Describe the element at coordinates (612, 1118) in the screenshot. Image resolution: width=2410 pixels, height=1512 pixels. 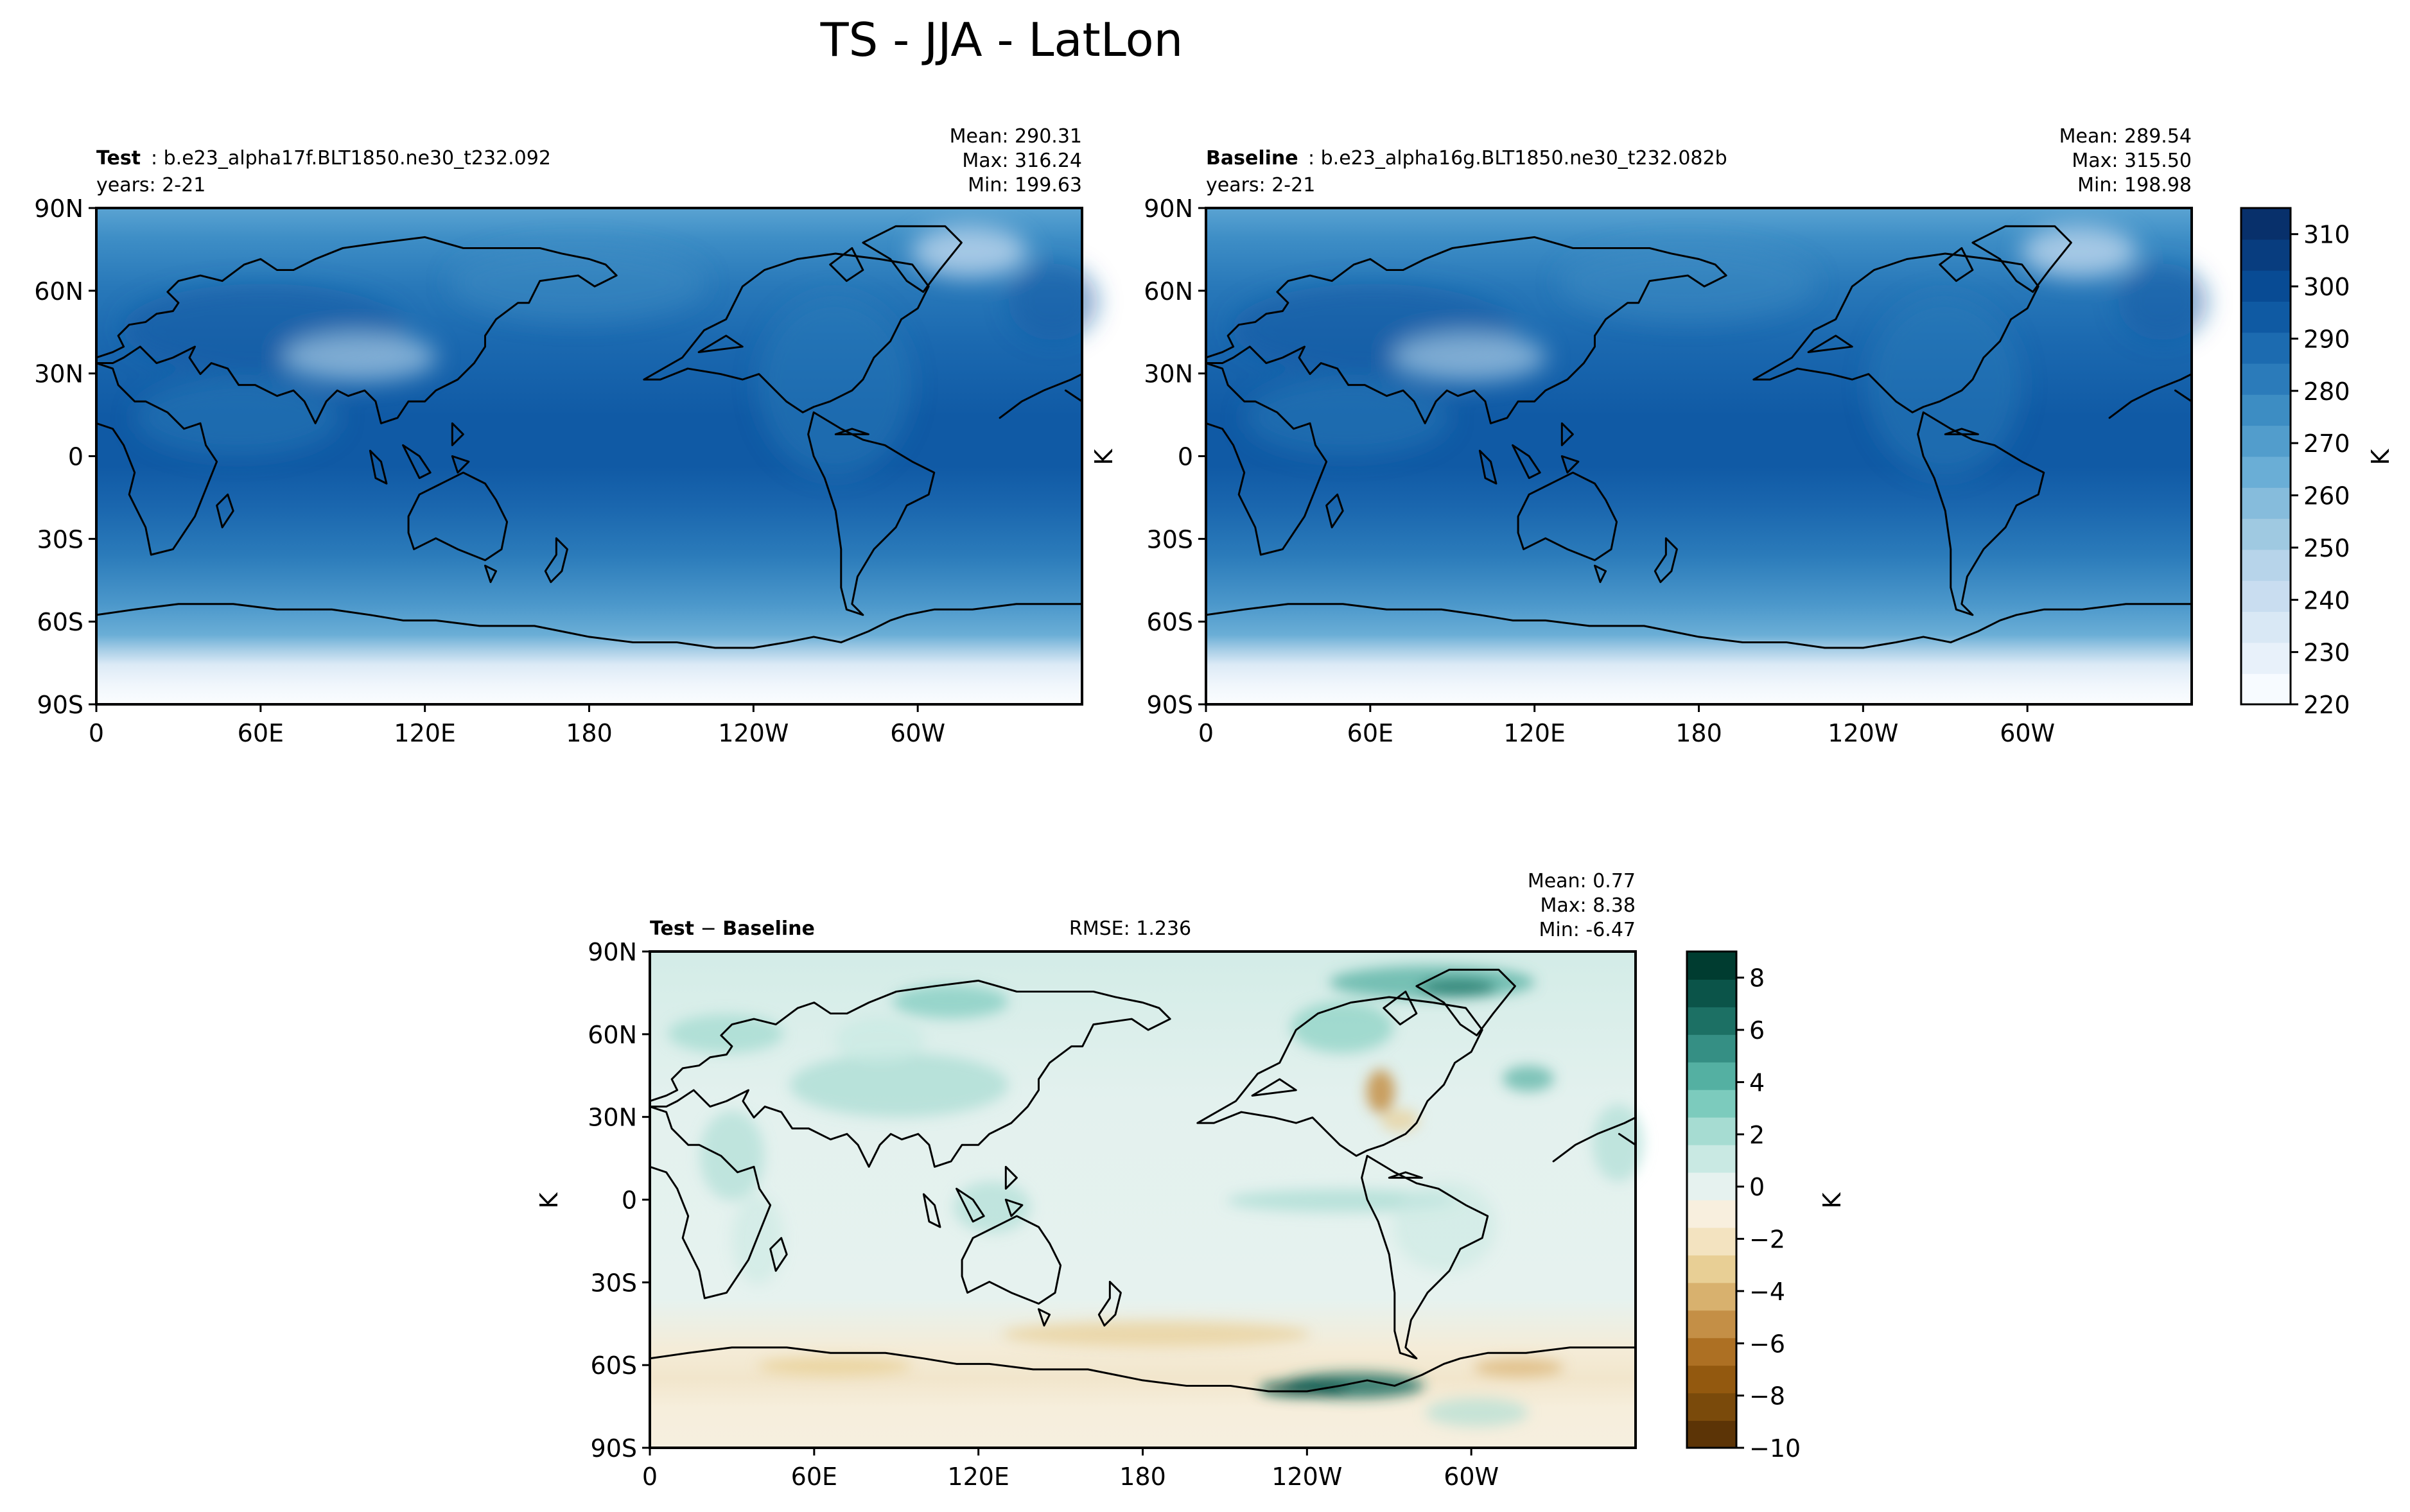
I see `difference-y-tick-label: 30N` at that location.